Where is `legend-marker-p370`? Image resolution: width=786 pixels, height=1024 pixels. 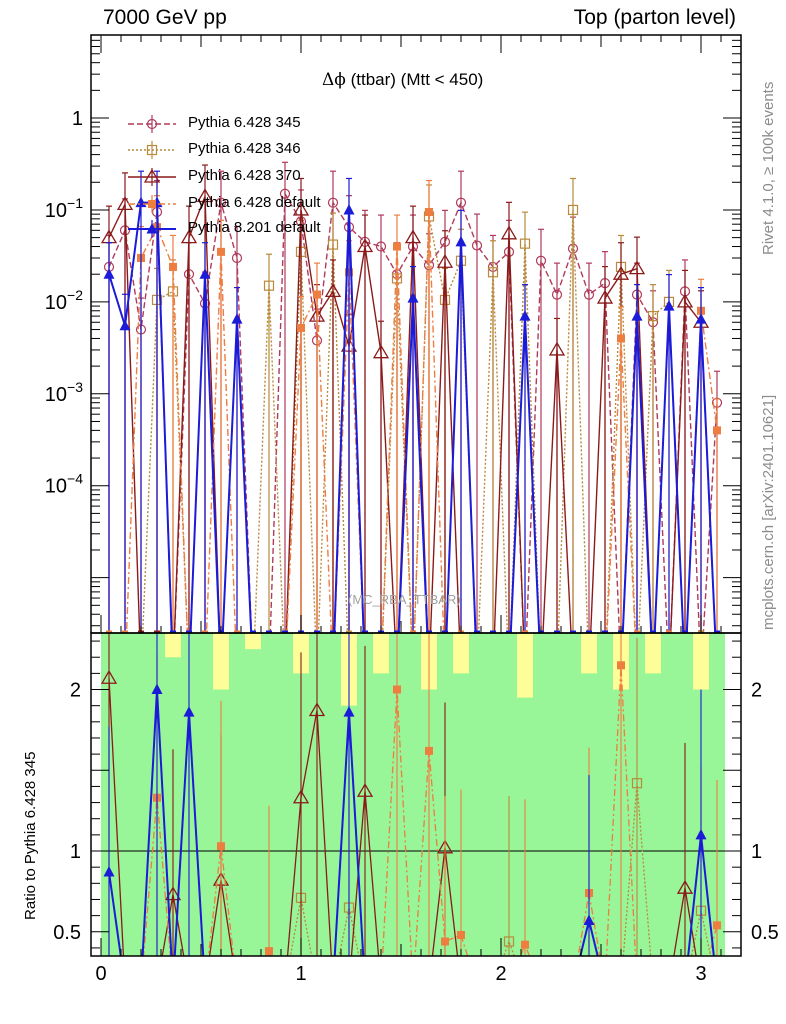 legend-marker-p370 is located at coordinates (152, 175).